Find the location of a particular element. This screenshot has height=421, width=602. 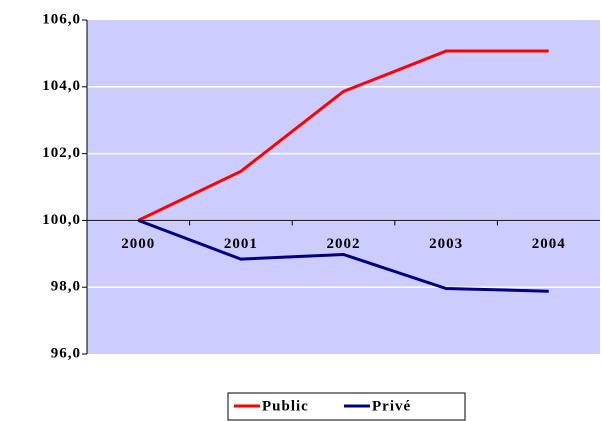

y-tick-label: 102,0 is located at coordinates (61, 153).